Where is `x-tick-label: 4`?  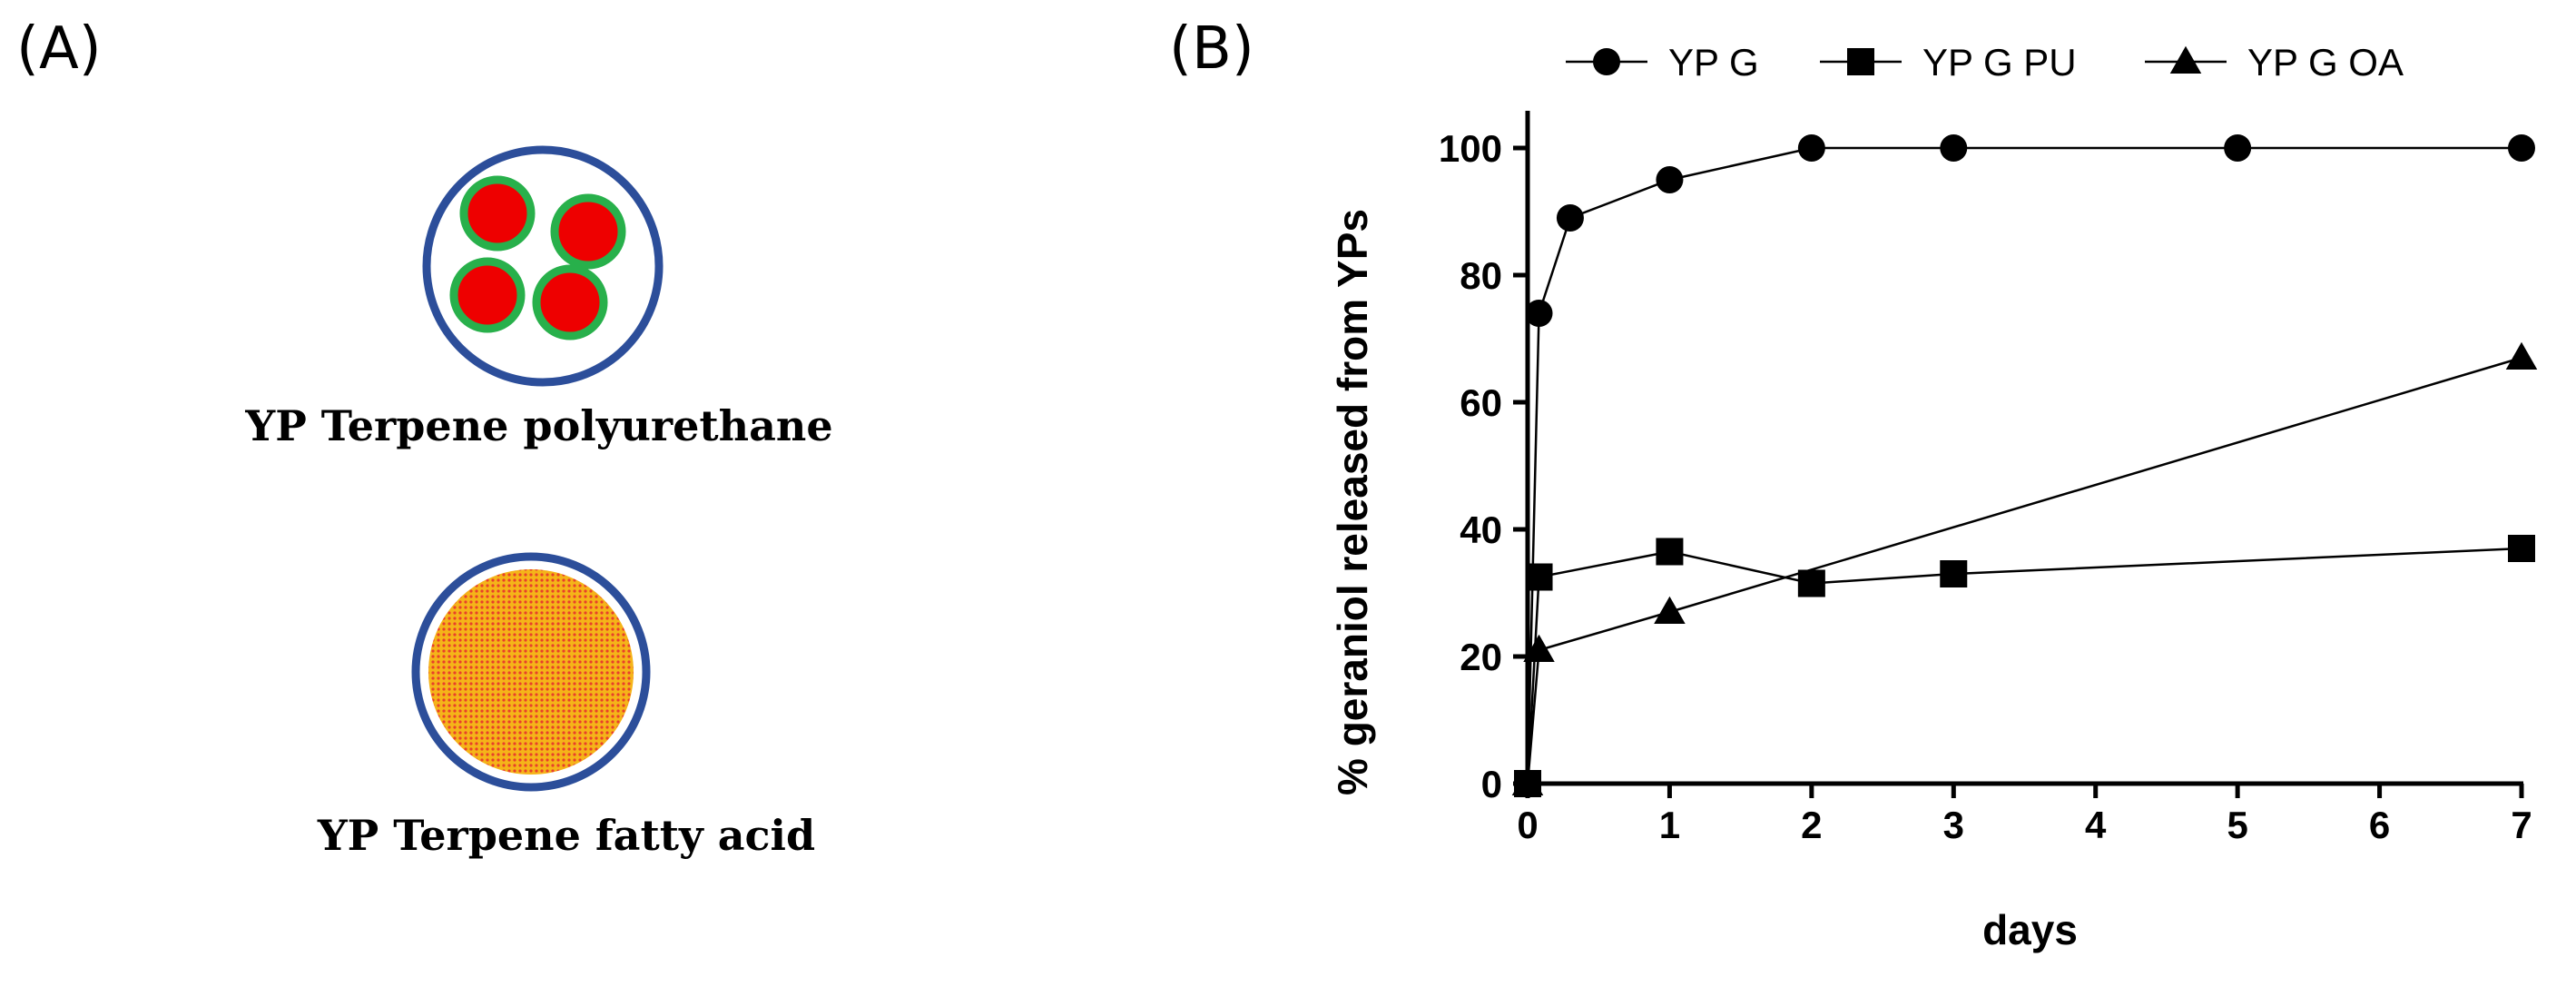 x-tick-label: 4 is located at coordinates (2096, 825).